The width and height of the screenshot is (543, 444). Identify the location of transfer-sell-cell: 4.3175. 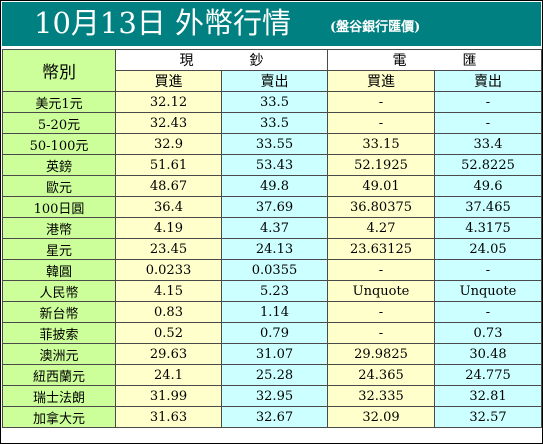
(488, 228).